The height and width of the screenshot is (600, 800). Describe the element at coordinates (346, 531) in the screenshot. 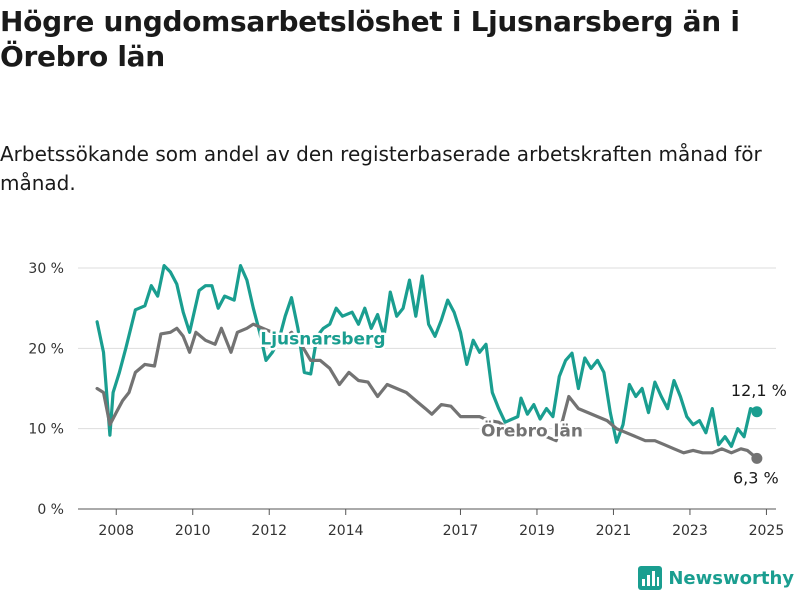

I see `x-tick-label: 2014` at that location.